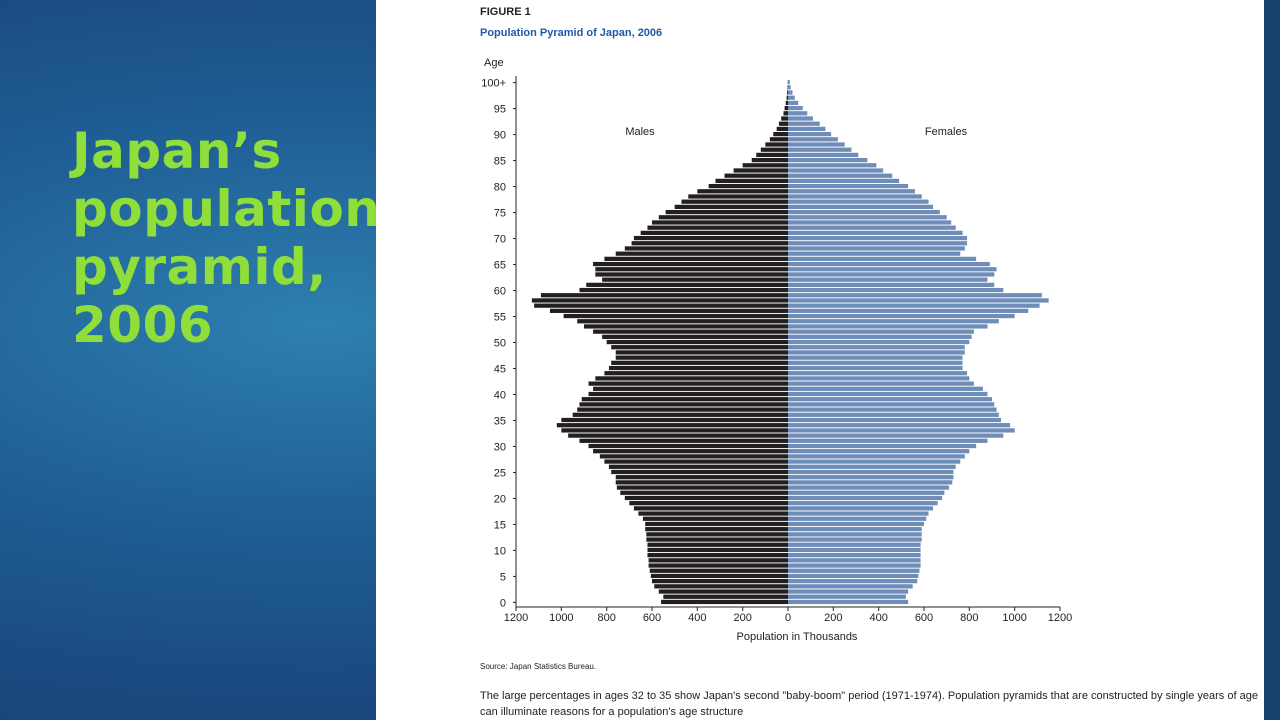 The image size is (1280, 720). What do you see at coordinates (500, 188) in the screenshot?
I see `y-tick-label: 80` at bounding box center [500, 188].